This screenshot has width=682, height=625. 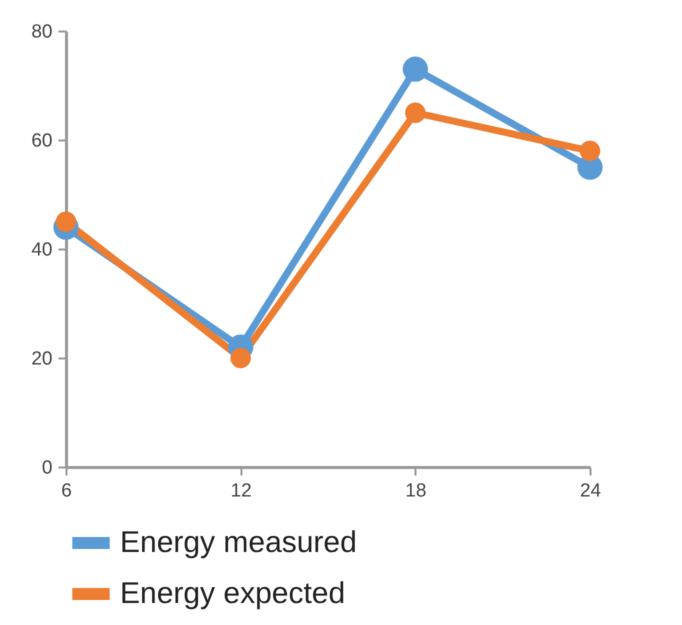 I want to click on x-tick-label: 18, so click(x=415, y=491).